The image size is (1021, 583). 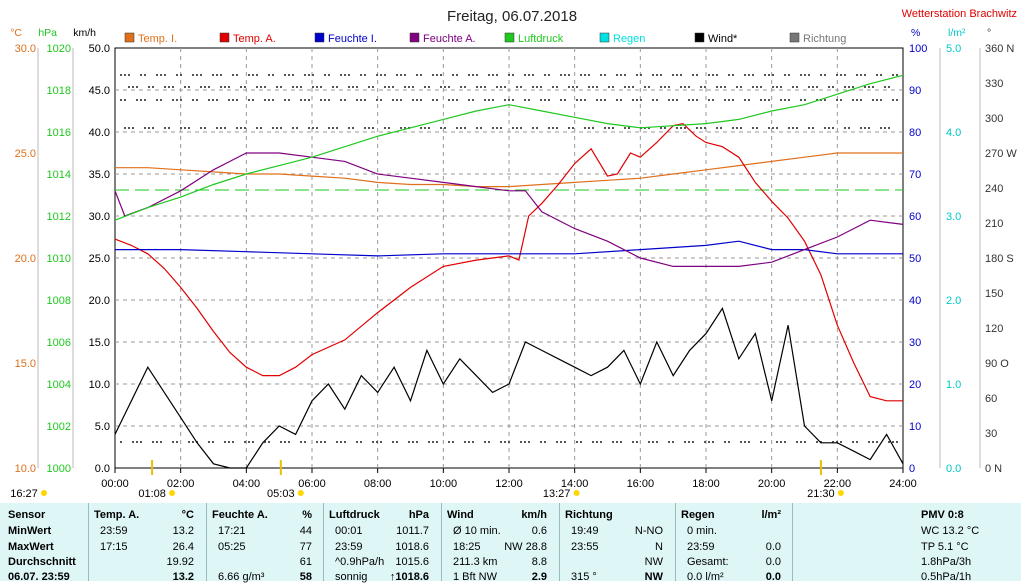 What do you see at coordinates (539, 531) in the screenshot?
I see `cell-value: 0.6` at bounding box center [539, 531].